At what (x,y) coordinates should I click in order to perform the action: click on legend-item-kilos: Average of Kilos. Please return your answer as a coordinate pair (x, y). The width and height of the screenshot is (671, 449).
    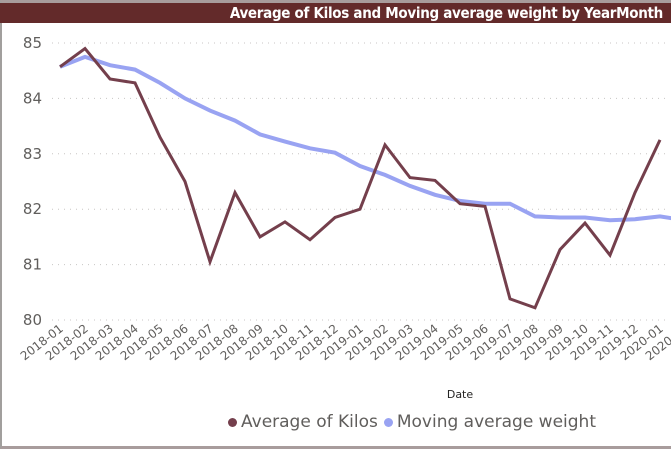
    Looking at the image, I should click on (303, 422).